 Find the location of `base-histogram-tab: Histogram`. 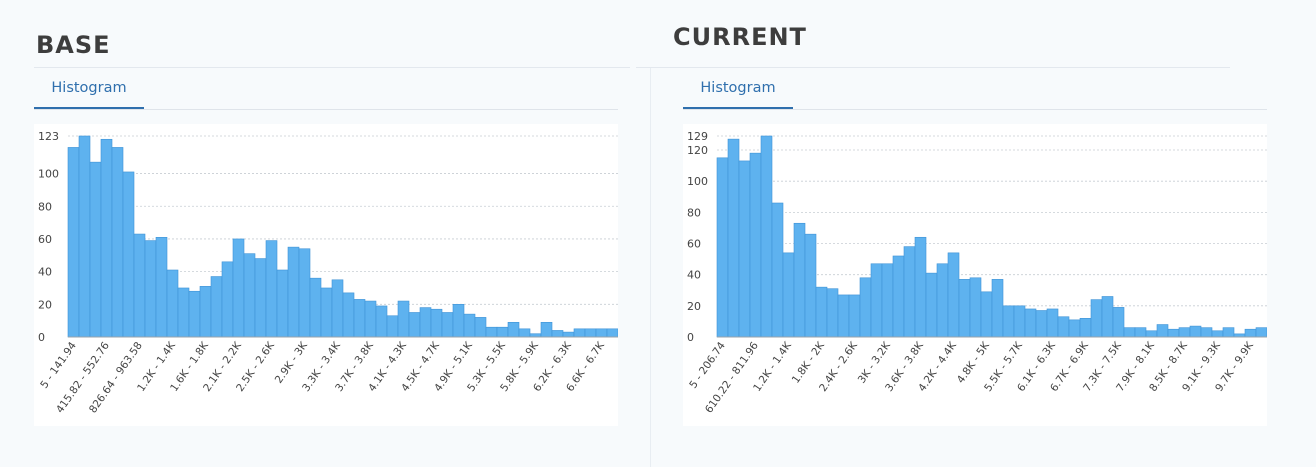

base-histogram-tab: Histogram is located at coordinates (89, 92).